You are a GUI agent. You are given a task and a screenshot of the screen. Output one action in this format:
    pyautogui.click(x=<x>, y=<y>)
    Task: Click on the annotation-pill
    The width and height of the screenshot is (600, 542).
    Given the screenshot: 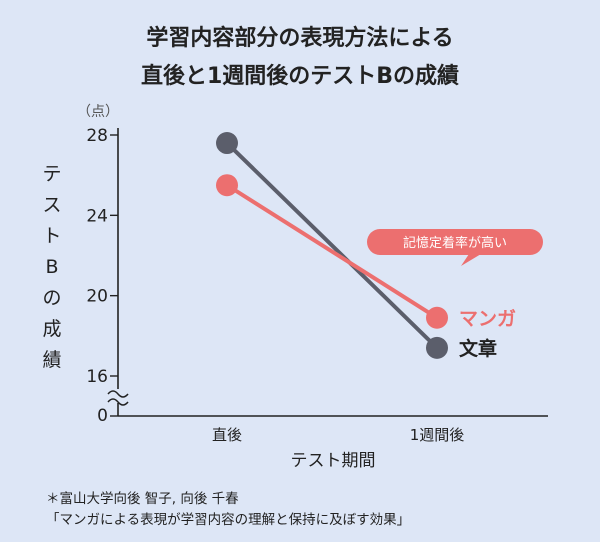 What is the action you would take?
    pyautogui.click(x=455, y=242)
    